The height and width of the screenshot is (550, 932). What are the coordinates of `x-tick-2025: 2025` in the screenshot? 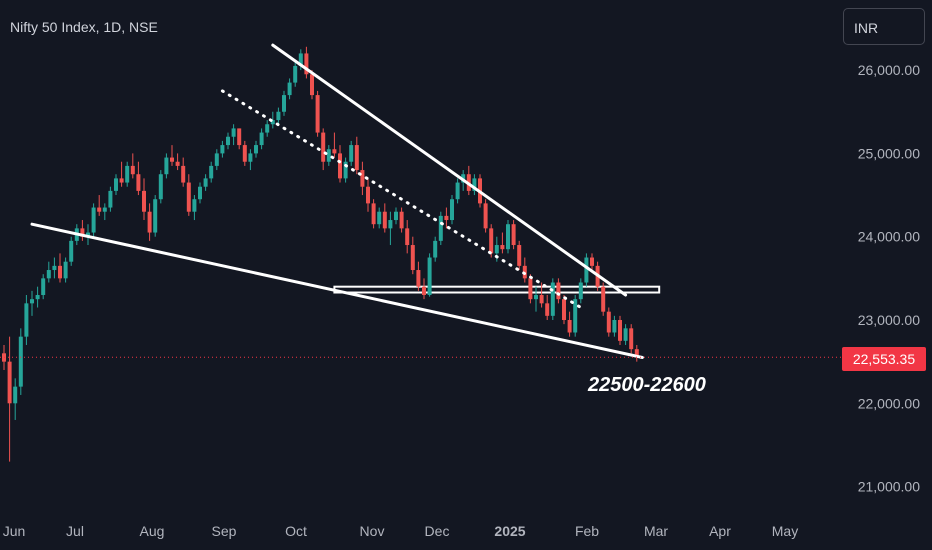 It's located at (509, 531).